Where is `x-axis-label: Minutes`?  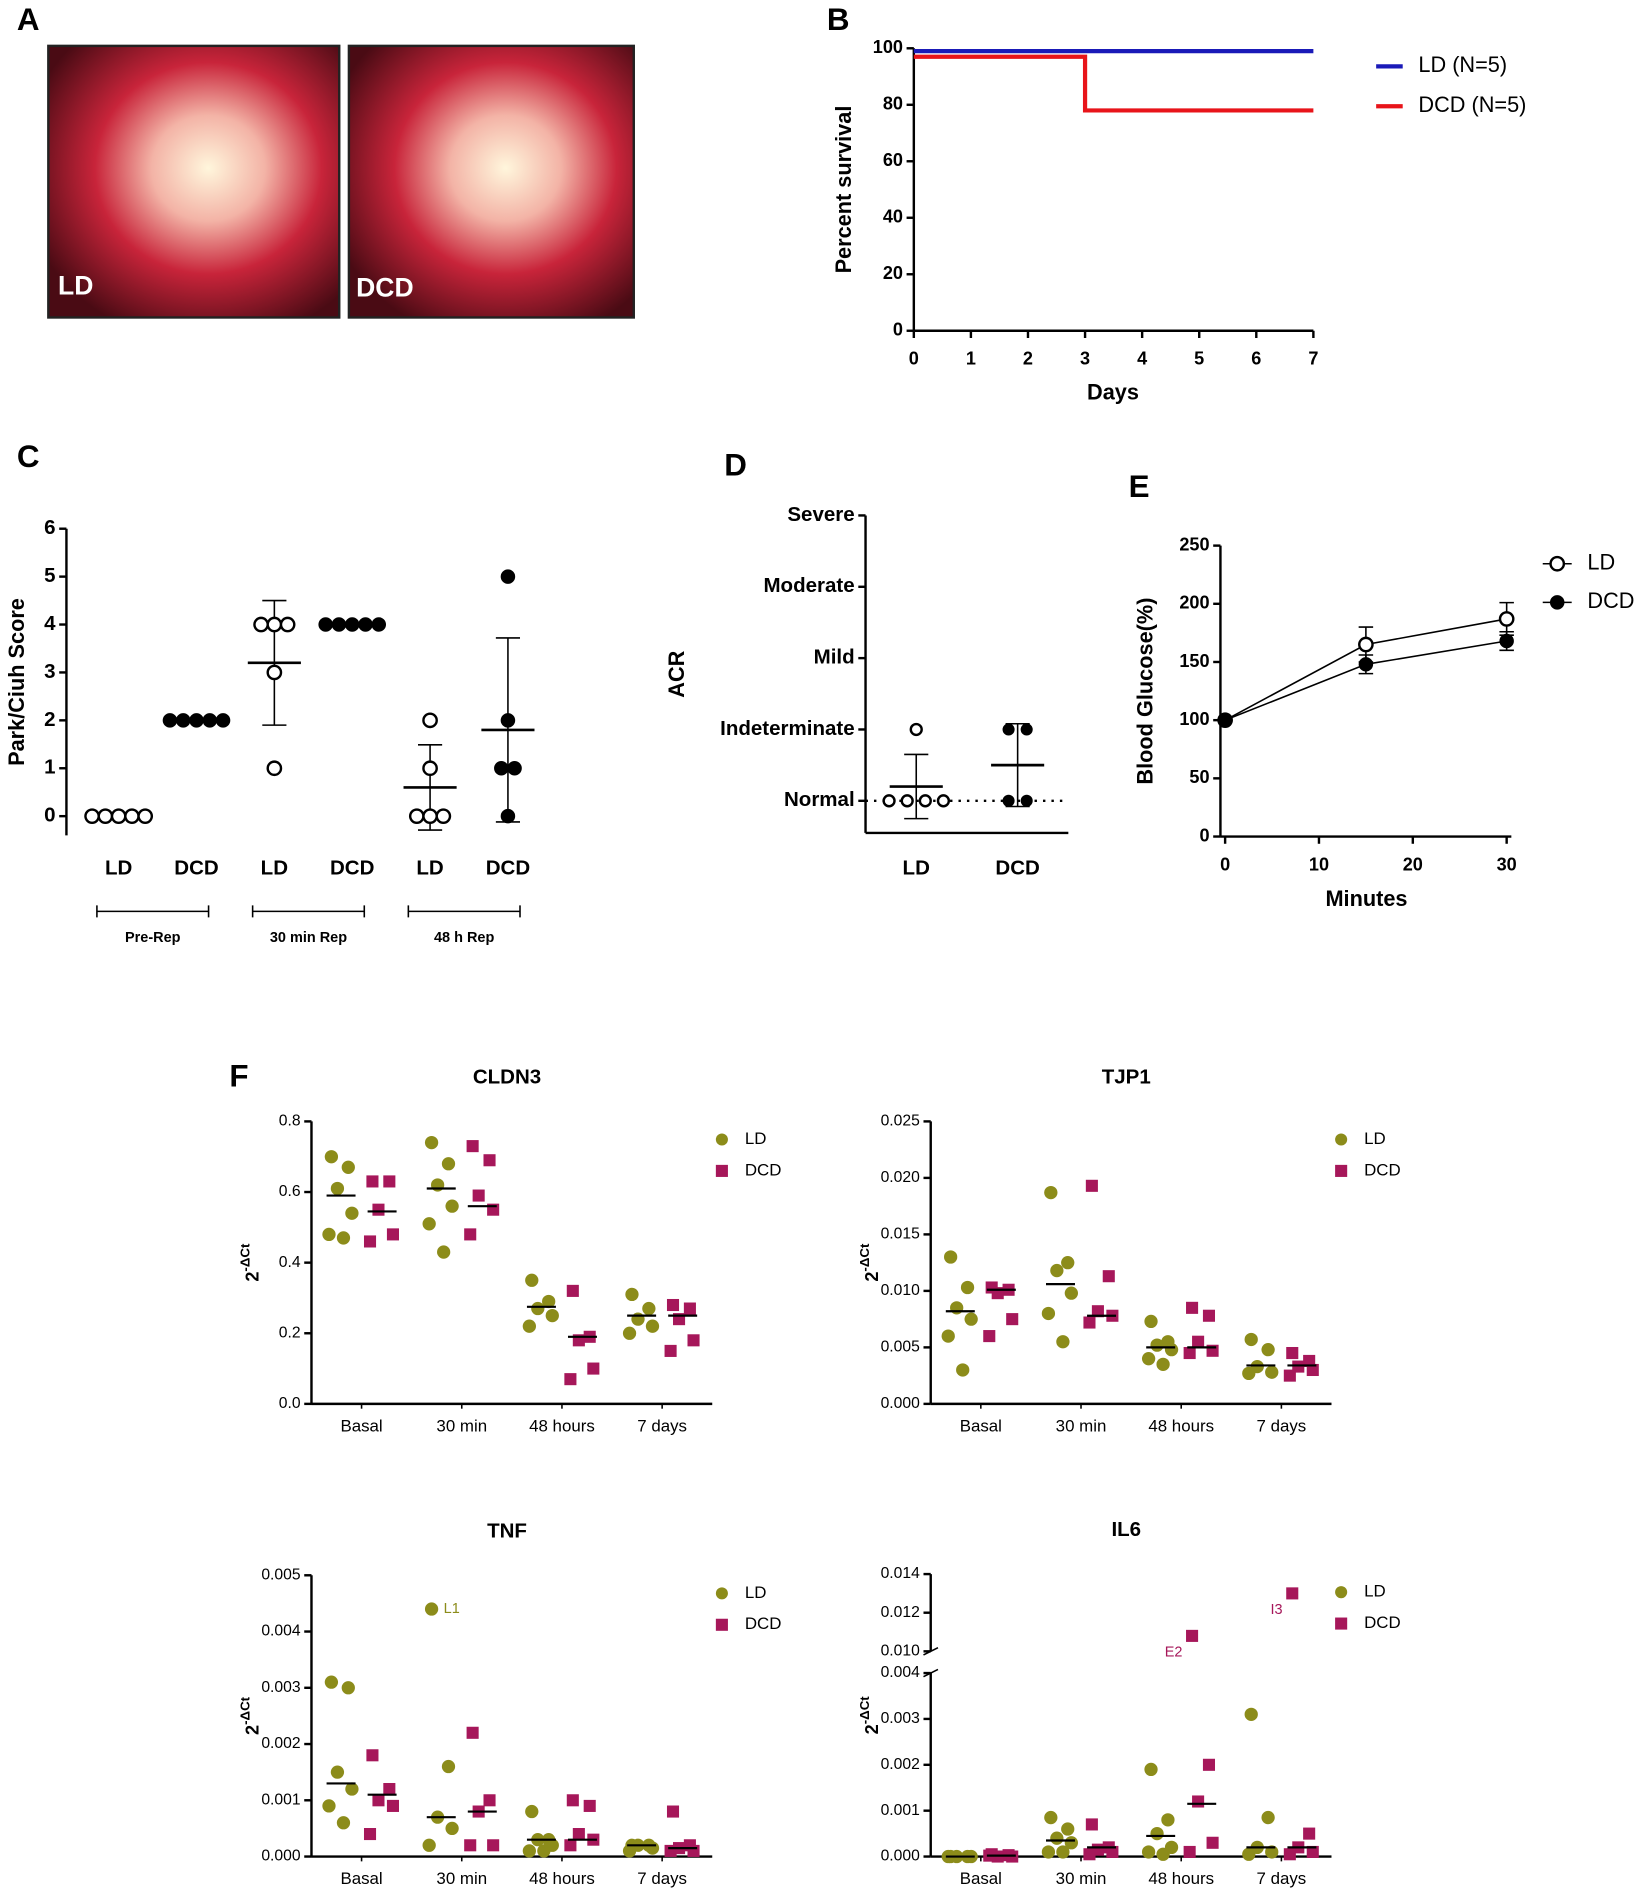 x-axis-label: Minutes is located at coordinates (1366, 898).